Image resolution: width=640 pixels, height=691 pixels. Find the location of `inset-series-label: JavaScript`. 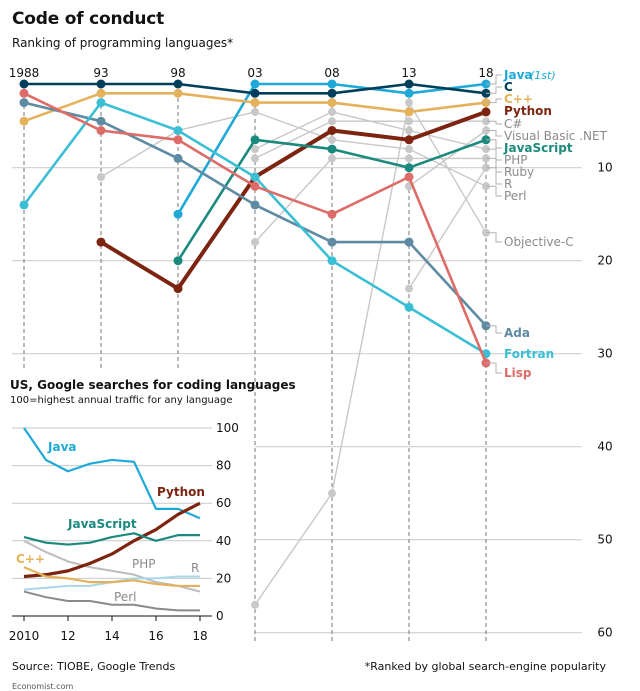

inset-series-label: JavaScript is located at coordinates (102, 524).